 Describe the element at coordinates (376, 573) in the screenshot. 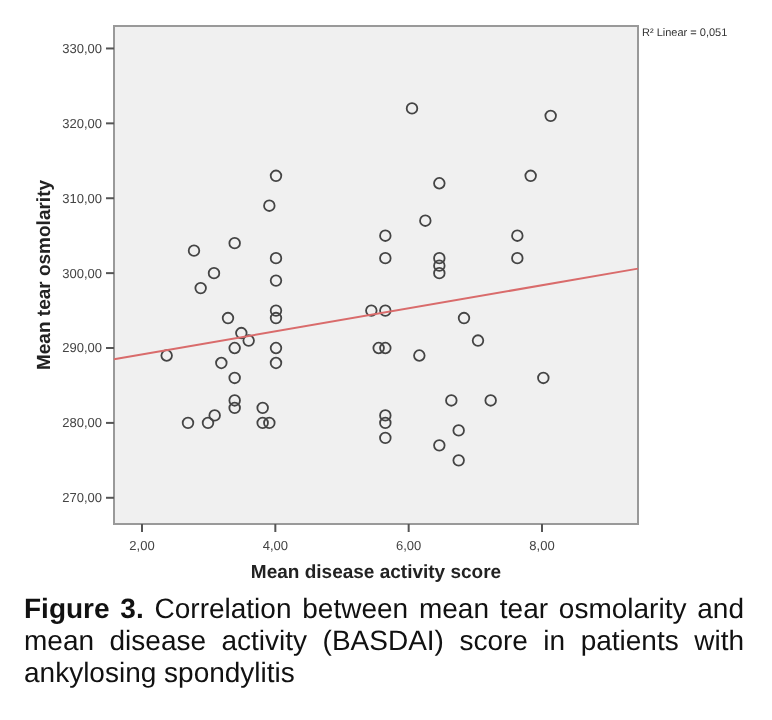

I see `x-axis-title: Mean disease activity score` at that location.